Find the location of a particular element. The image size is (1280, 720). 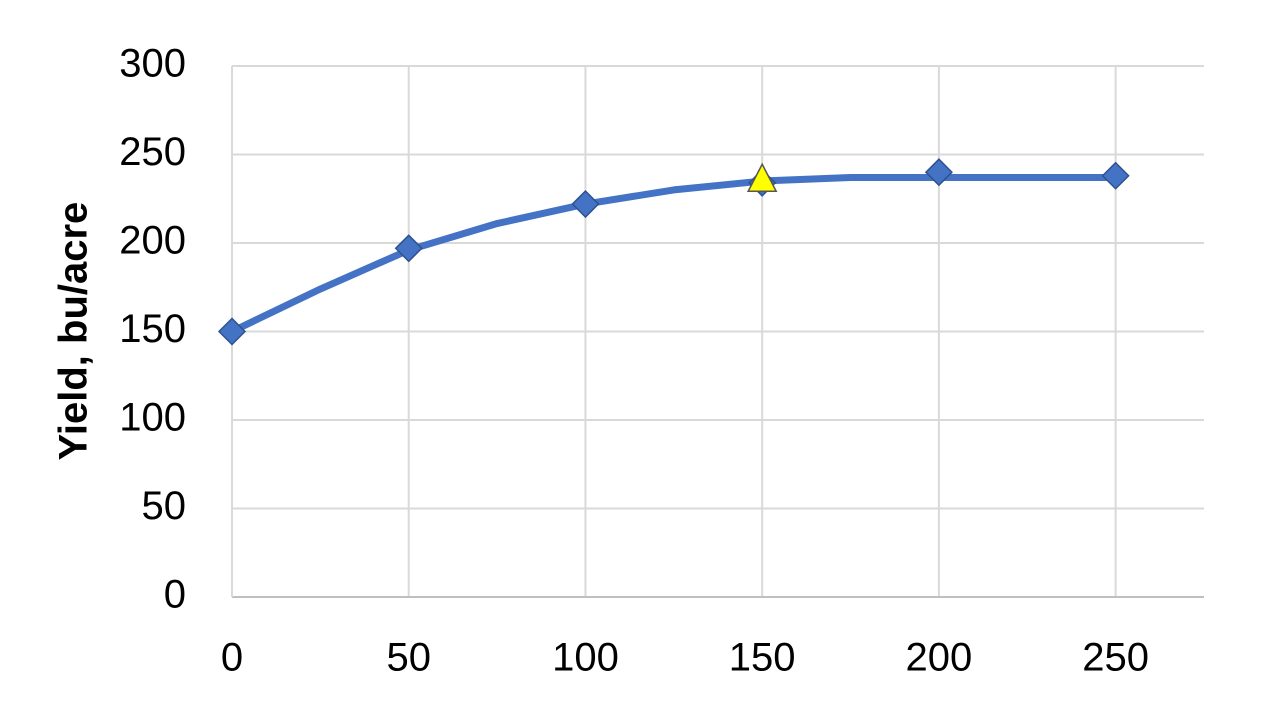

x-tick-label: 100 is located at coordinates (585, 658).